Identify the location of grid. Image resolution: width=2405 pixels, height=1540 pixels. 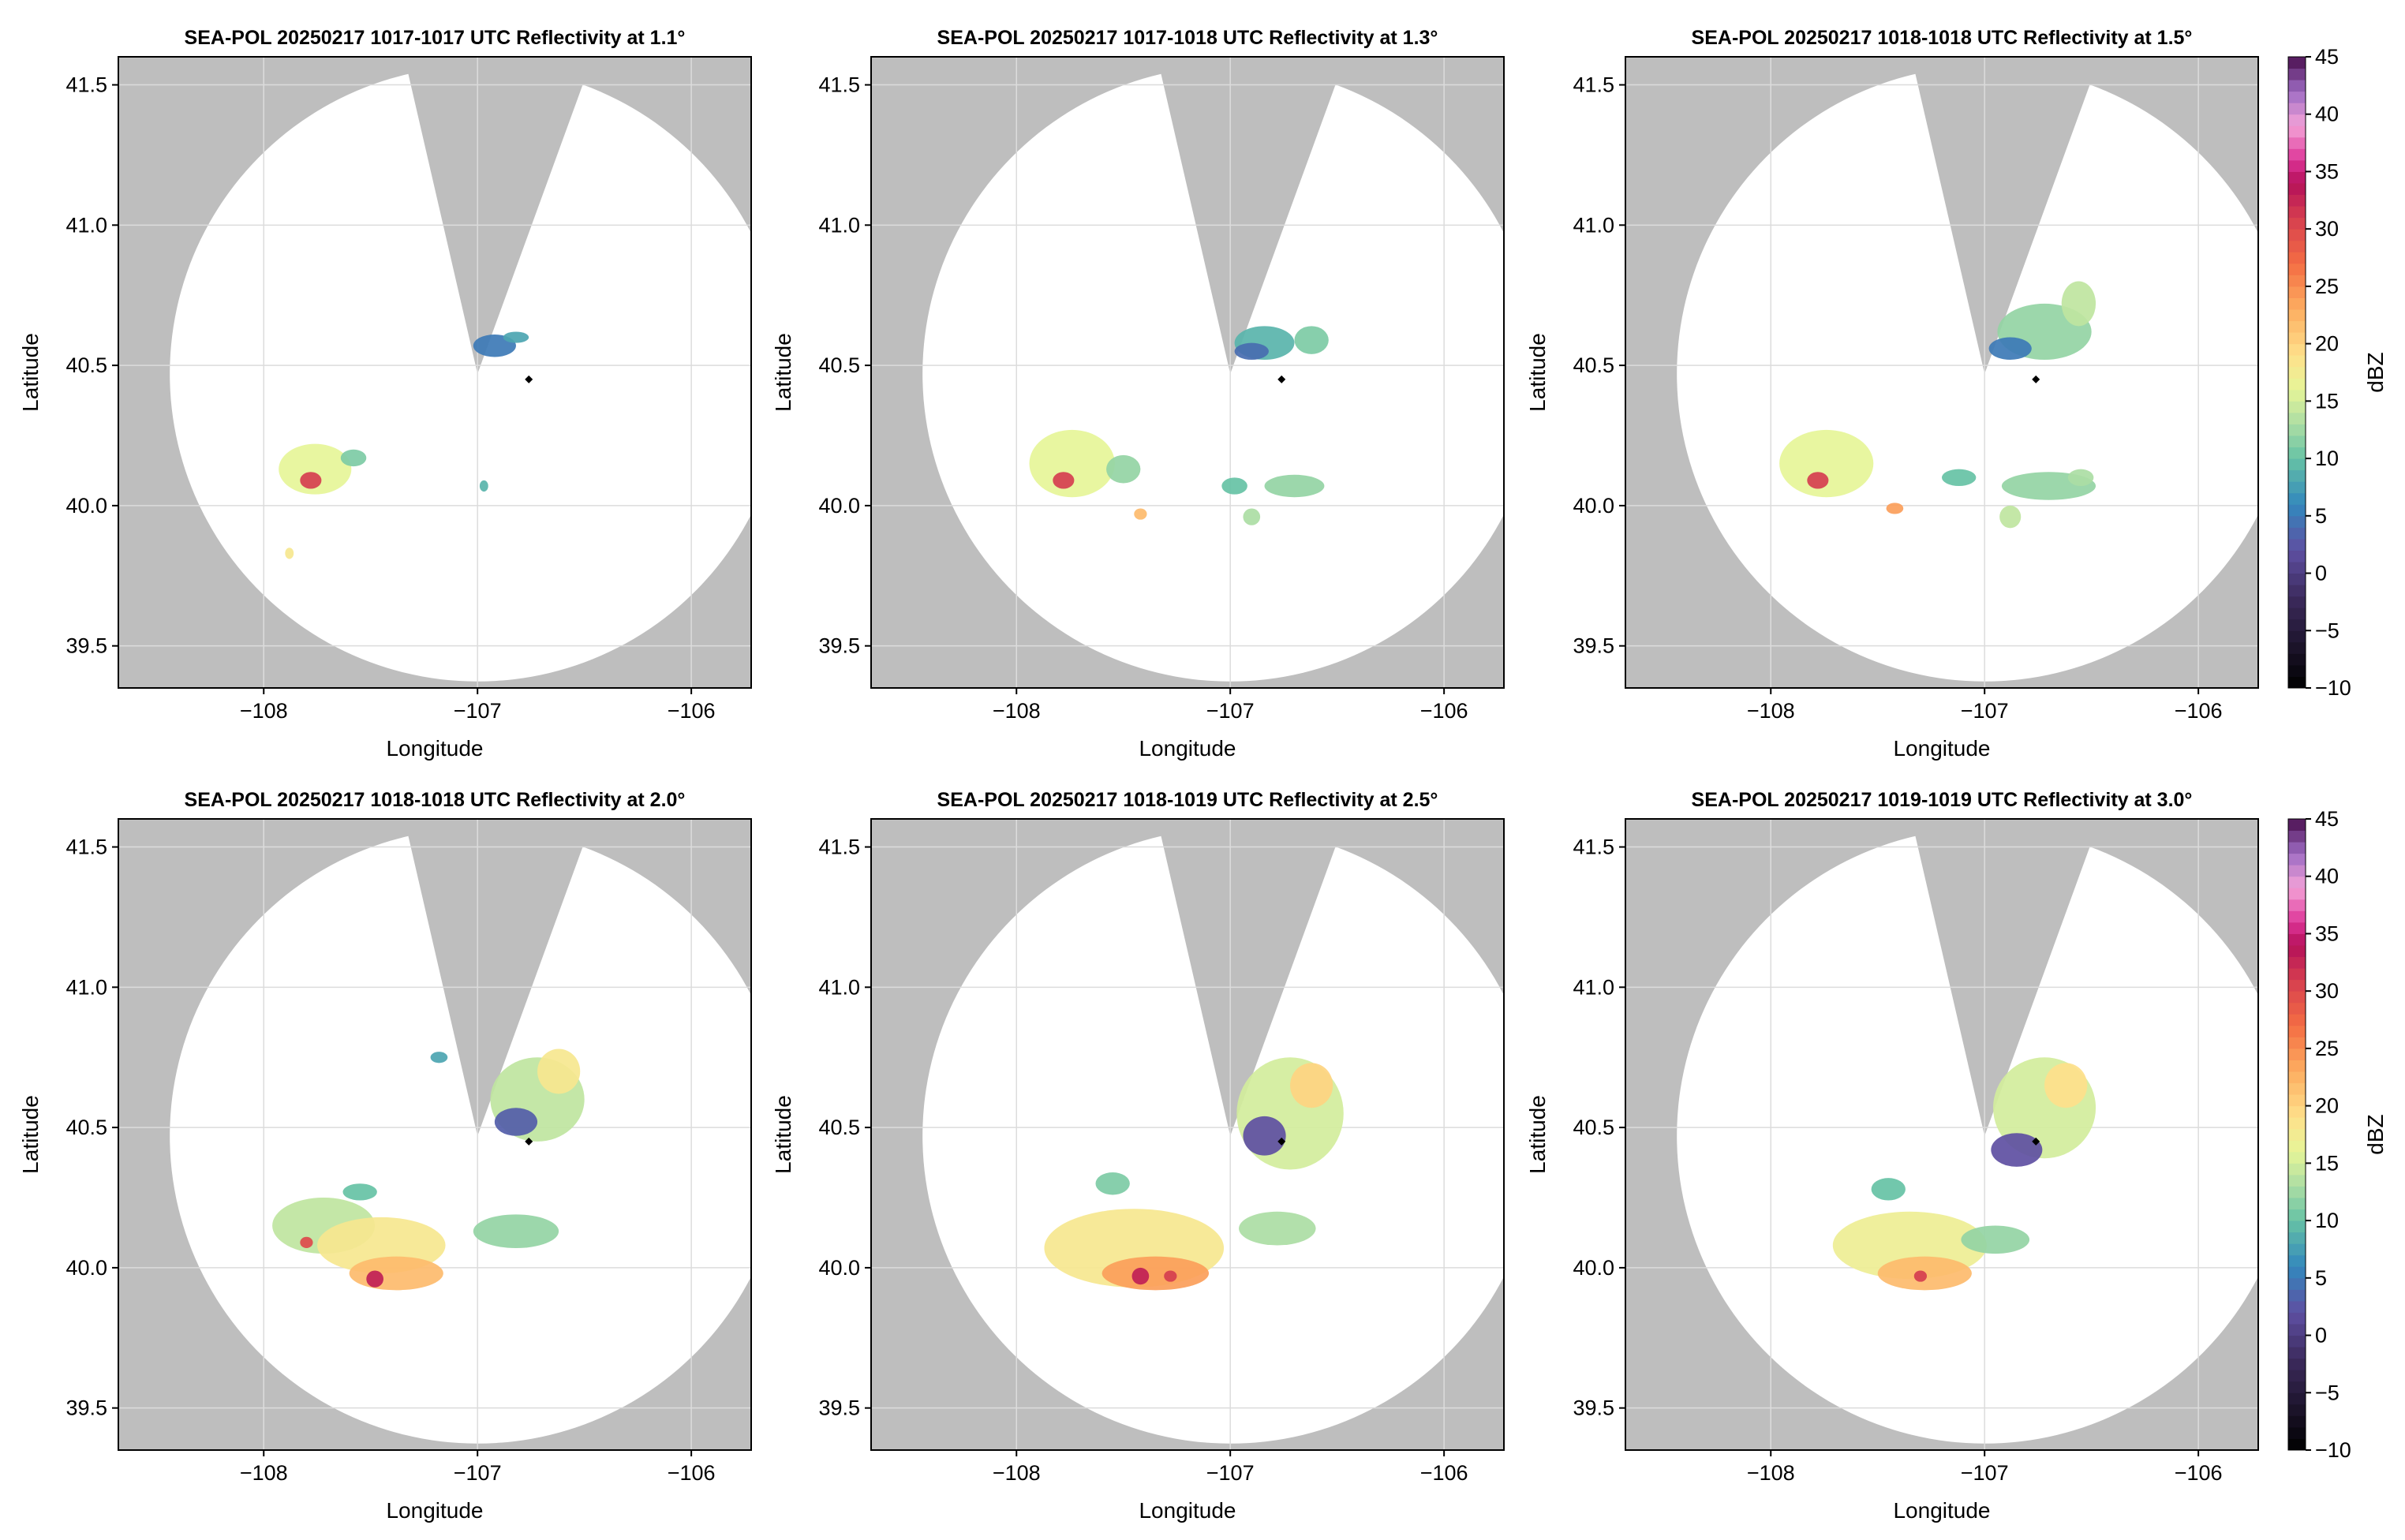
(435, 1134).